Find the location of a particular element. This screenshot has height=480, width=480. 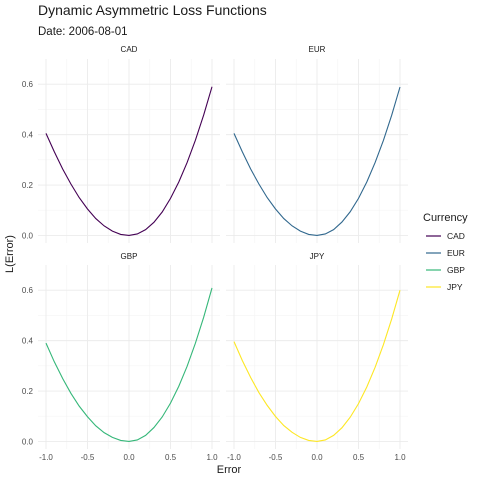

series-line-cad is located at coordinates (129, 161).